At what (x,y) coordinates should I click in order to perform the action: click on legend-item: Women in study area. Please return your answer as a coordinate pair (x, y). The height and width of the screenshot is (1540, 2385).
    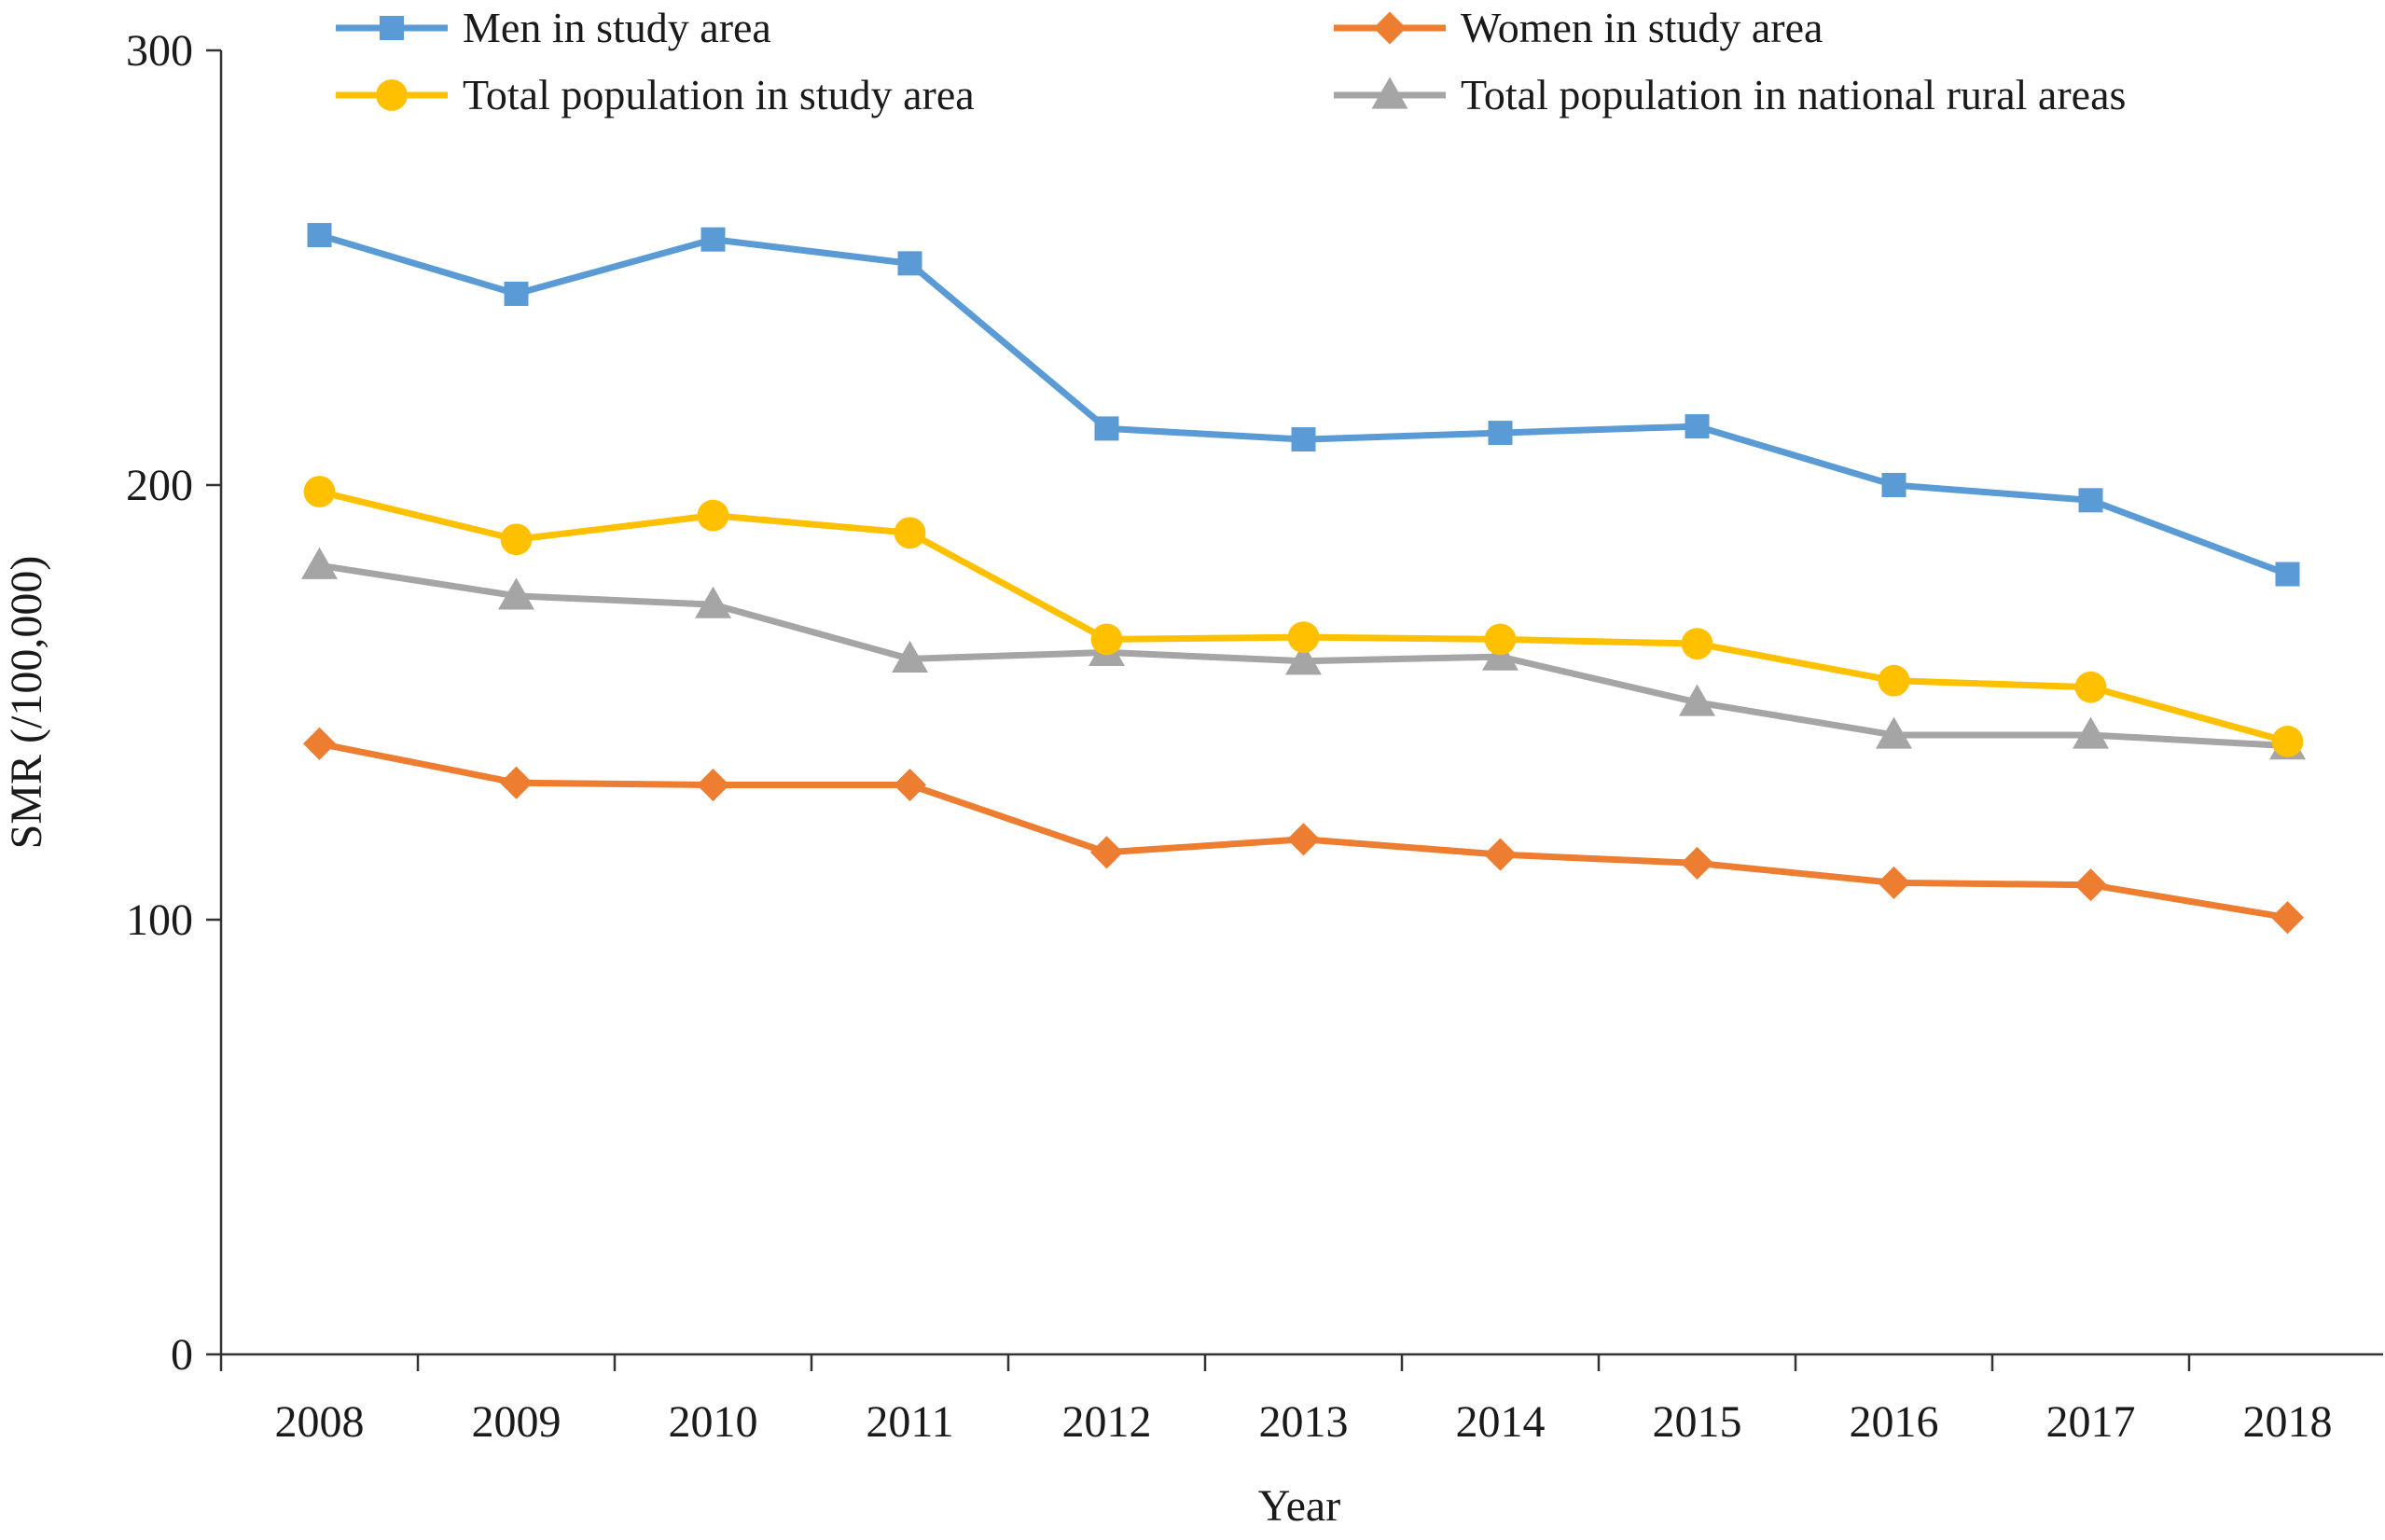
    Looking at the image, I should click on (1578, 28).